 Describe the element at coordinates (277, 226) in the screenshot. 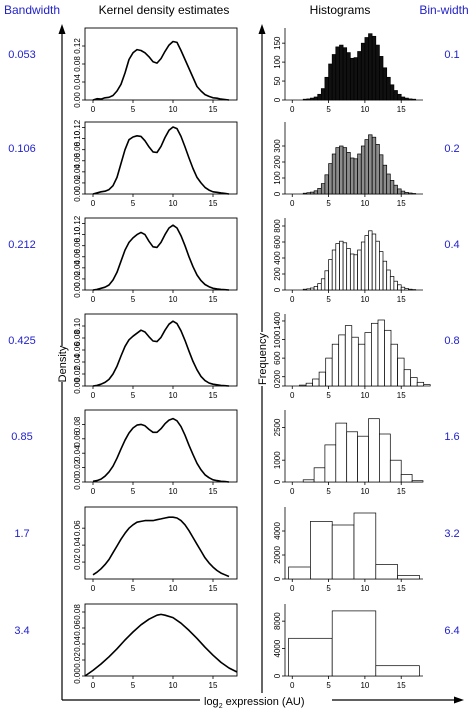

I see `histogram-panel-ytick-label: 800` at that location.